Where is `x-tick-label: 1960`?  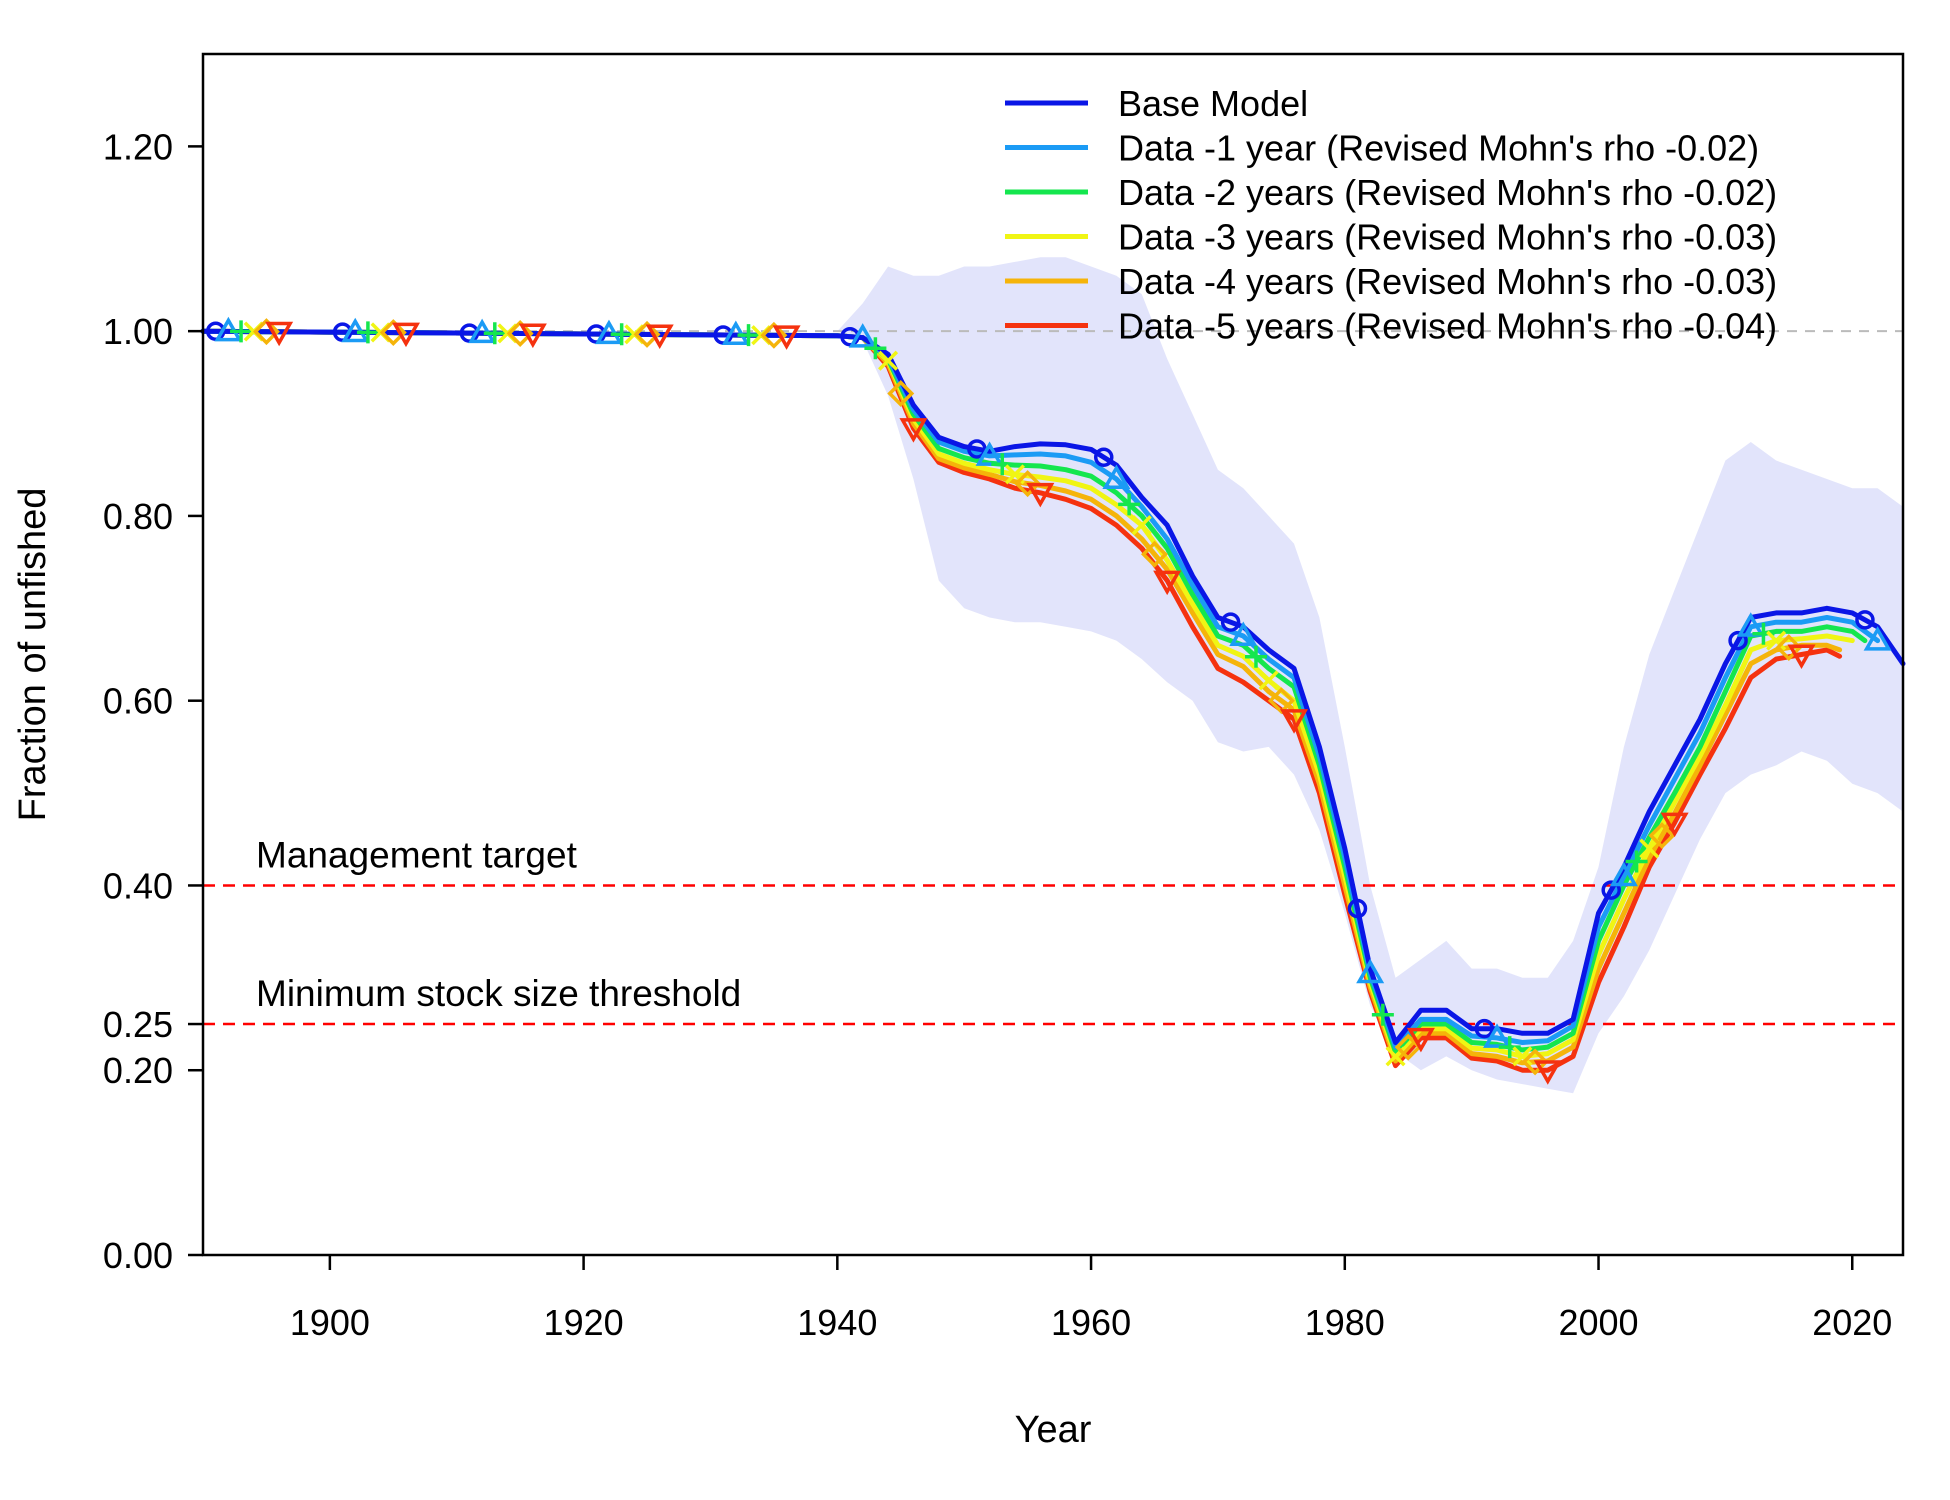 x-tick-label: 1960 is located at coordinates (1091, 1322).